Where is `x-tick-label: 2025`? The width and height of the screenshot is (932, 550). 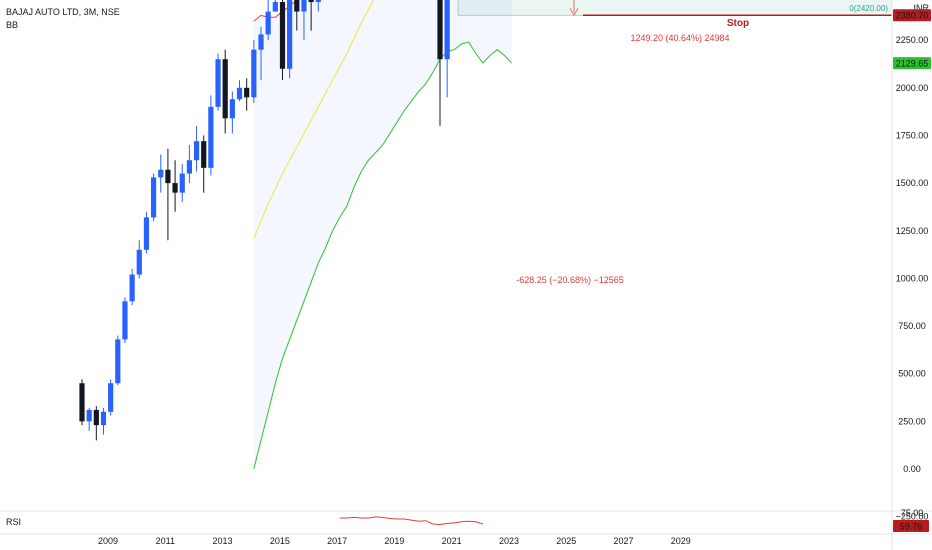 x-tick-label: 2025 is located at coordinates (566, 541).